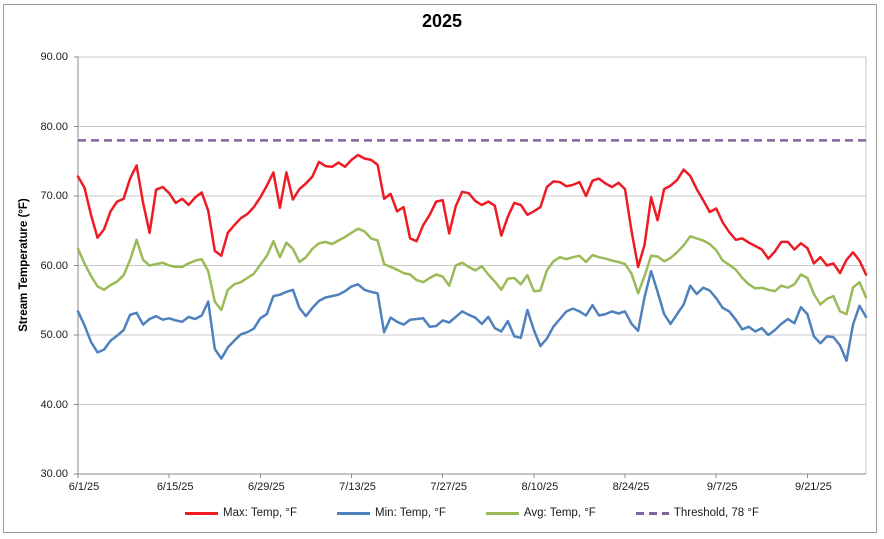 The image size is (884, 539). What do you see at coordinates (54, 265) in the screenshot?
I see `y-tick-label: 60.00` at bounding box center [54, 265].